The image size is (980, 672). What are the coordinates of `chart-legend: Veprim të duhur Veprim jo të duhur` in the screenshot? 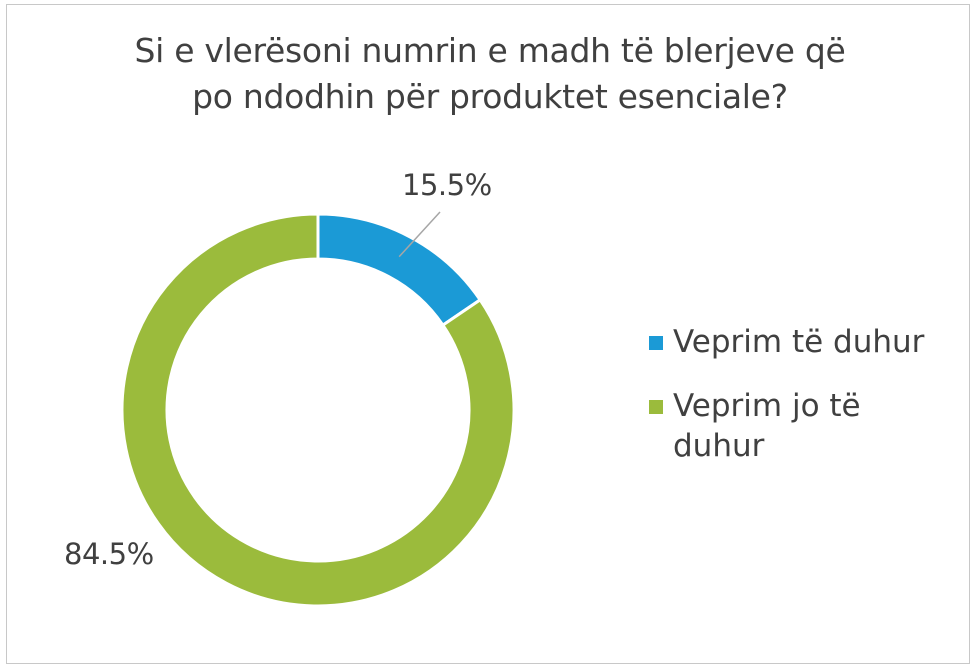 It's located at (809, 406).